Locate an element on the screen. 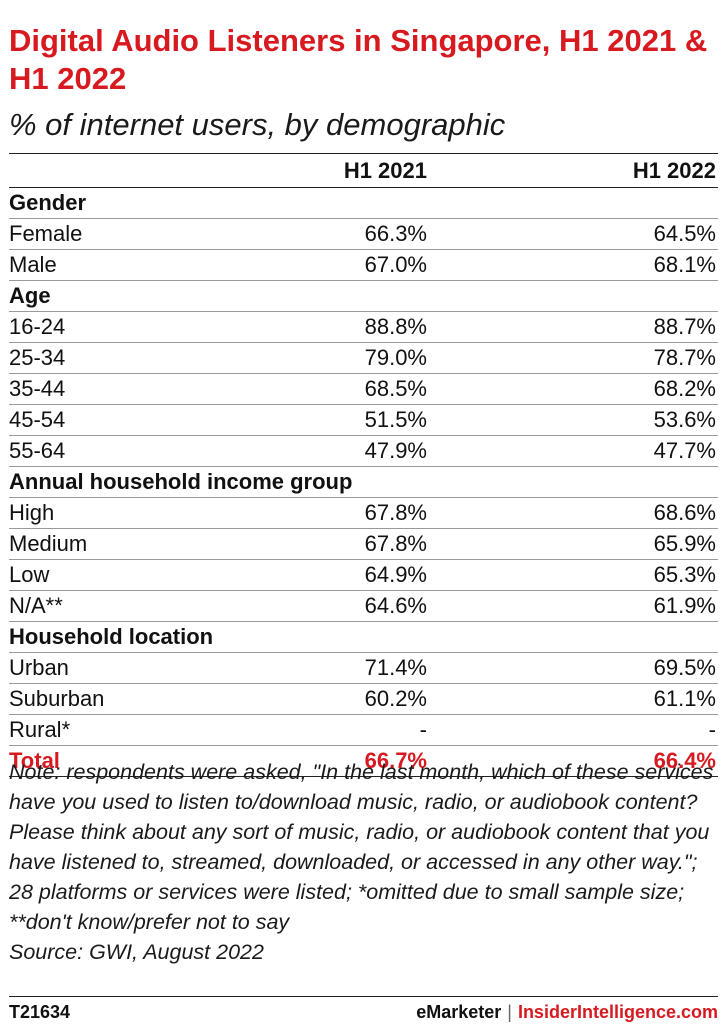 The height and width of the screenshot is (1024, 727). section-label: Annual household income group is located at coordinates (363, 482).